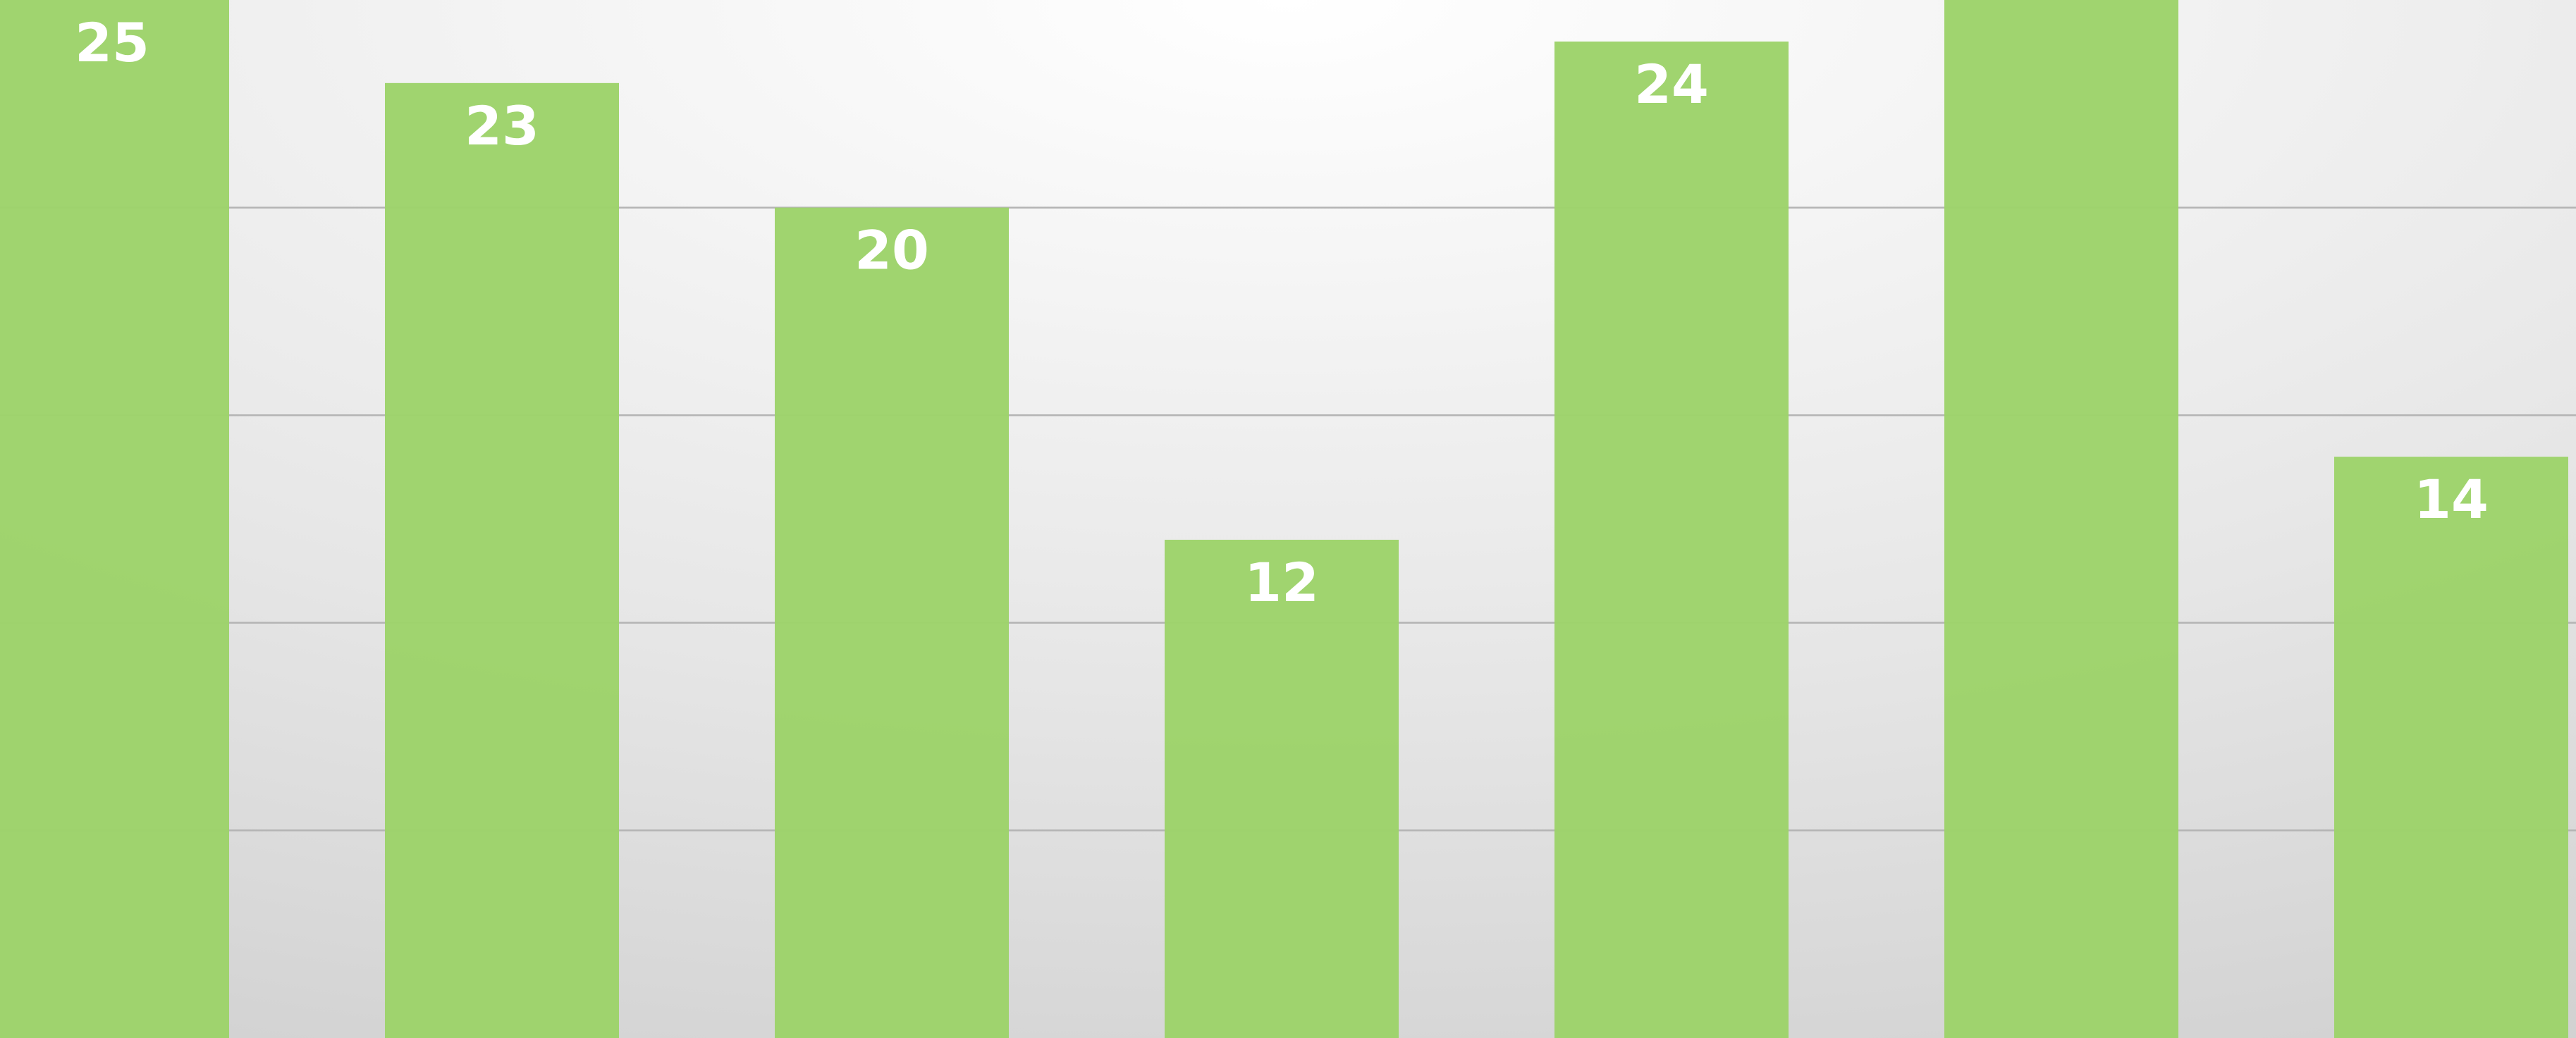  I want to click on data-label: 12, so click(1281, 582).